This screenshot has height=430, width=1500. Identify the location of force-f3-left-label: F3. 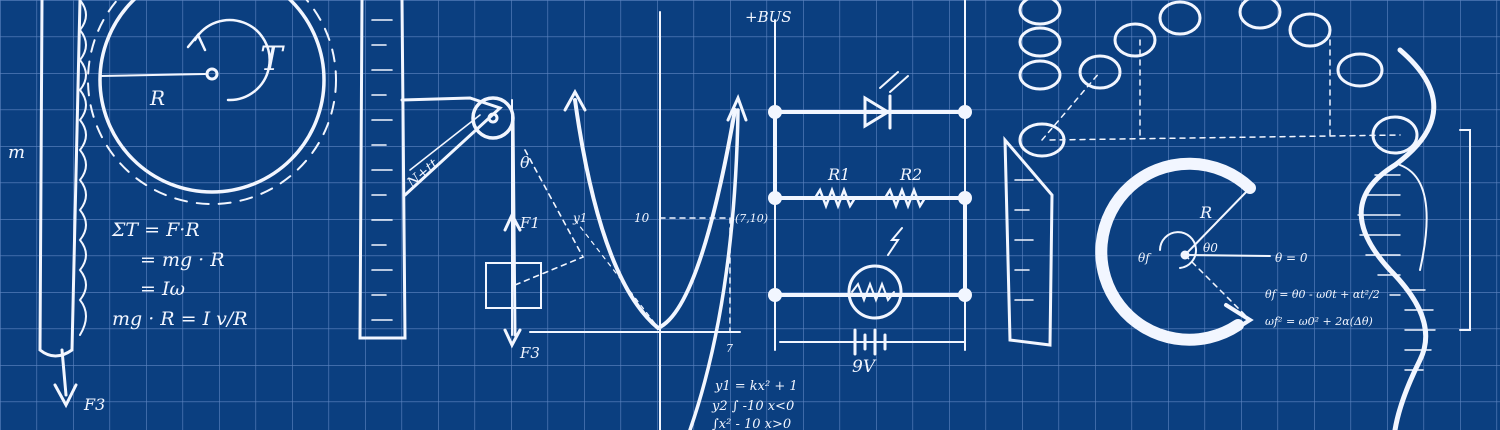
(94, 404).